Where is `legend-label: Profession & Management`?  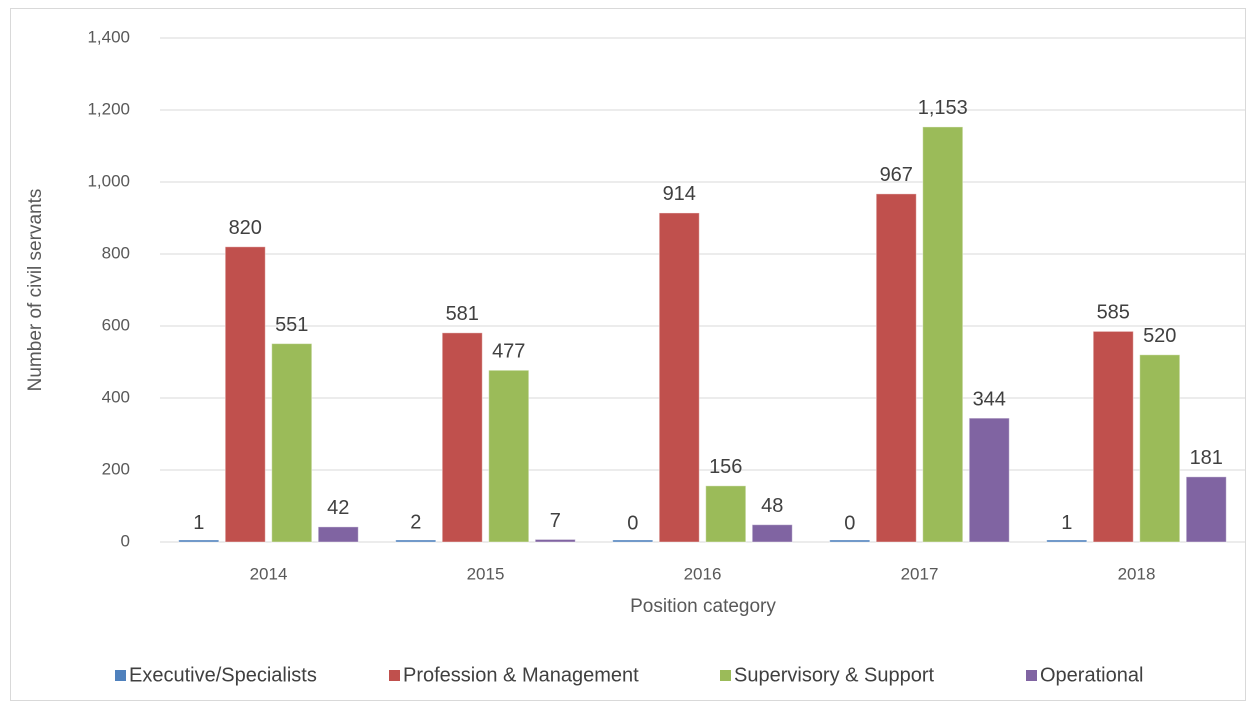
legend-label: Profession & Management is located at coordinates (521, 675).